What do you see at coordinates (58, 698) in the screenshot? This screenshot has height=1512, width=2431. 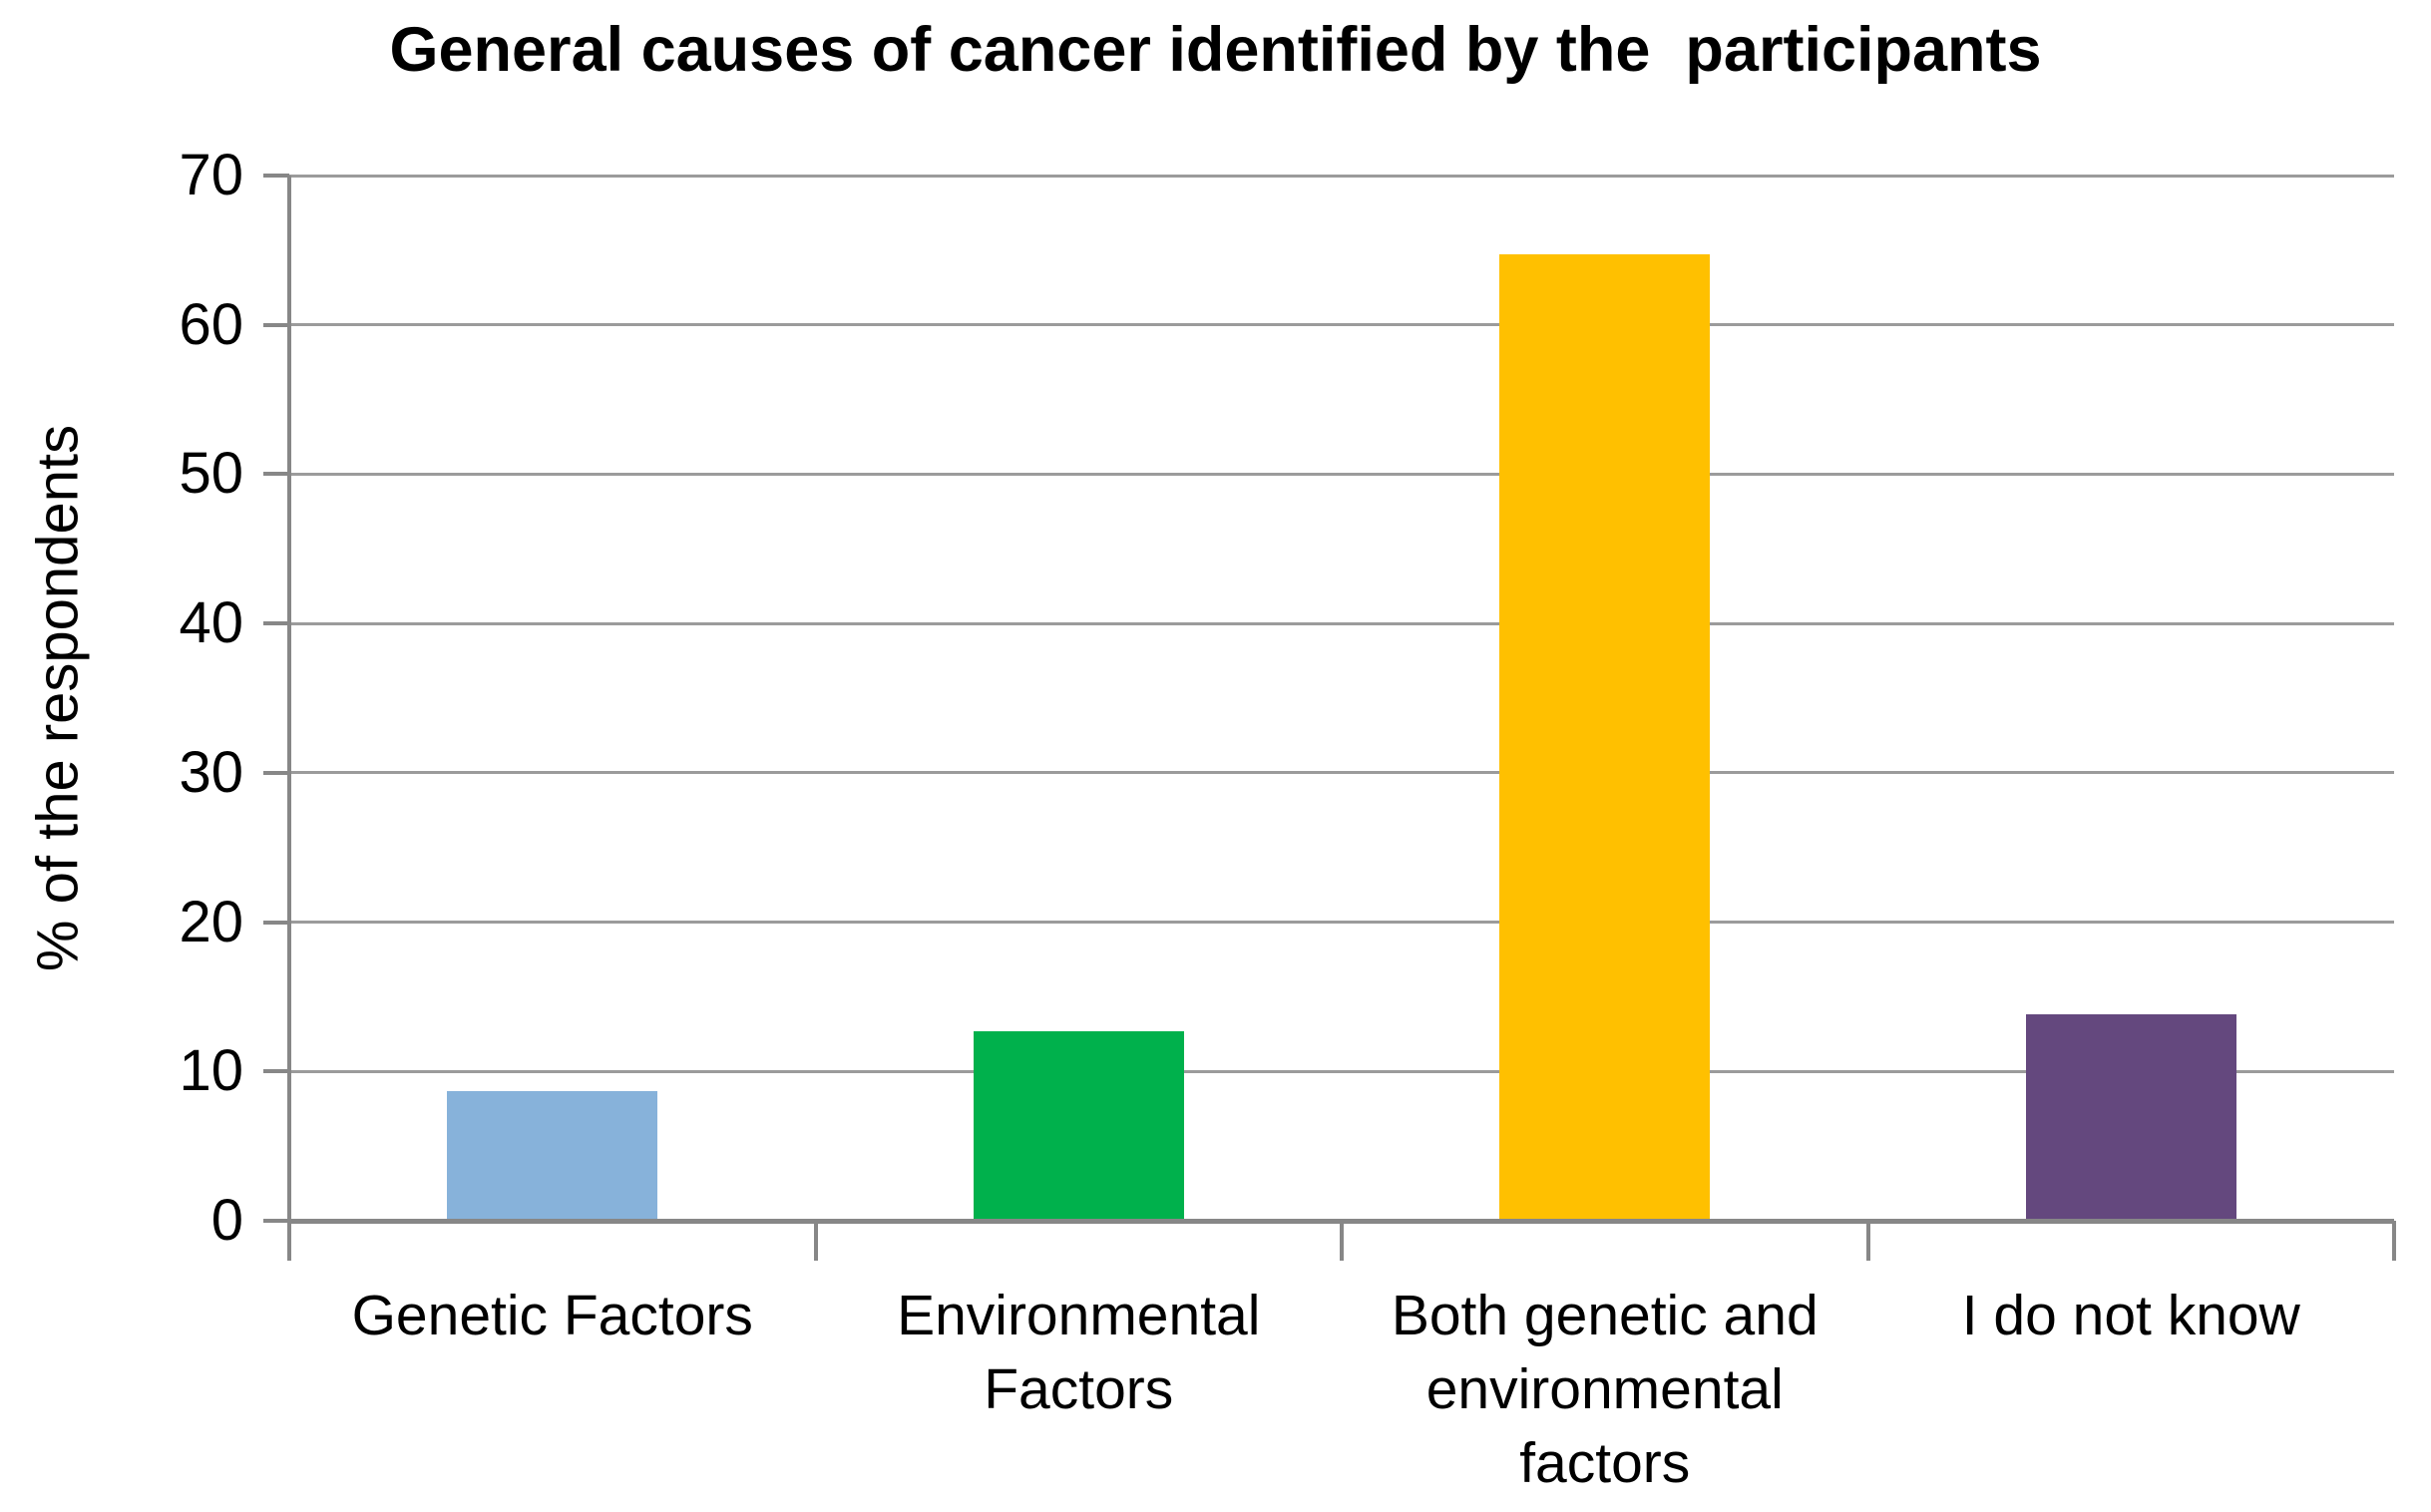 I see `y-axis-title: % of the respondents` at bounding box center [58, 698].